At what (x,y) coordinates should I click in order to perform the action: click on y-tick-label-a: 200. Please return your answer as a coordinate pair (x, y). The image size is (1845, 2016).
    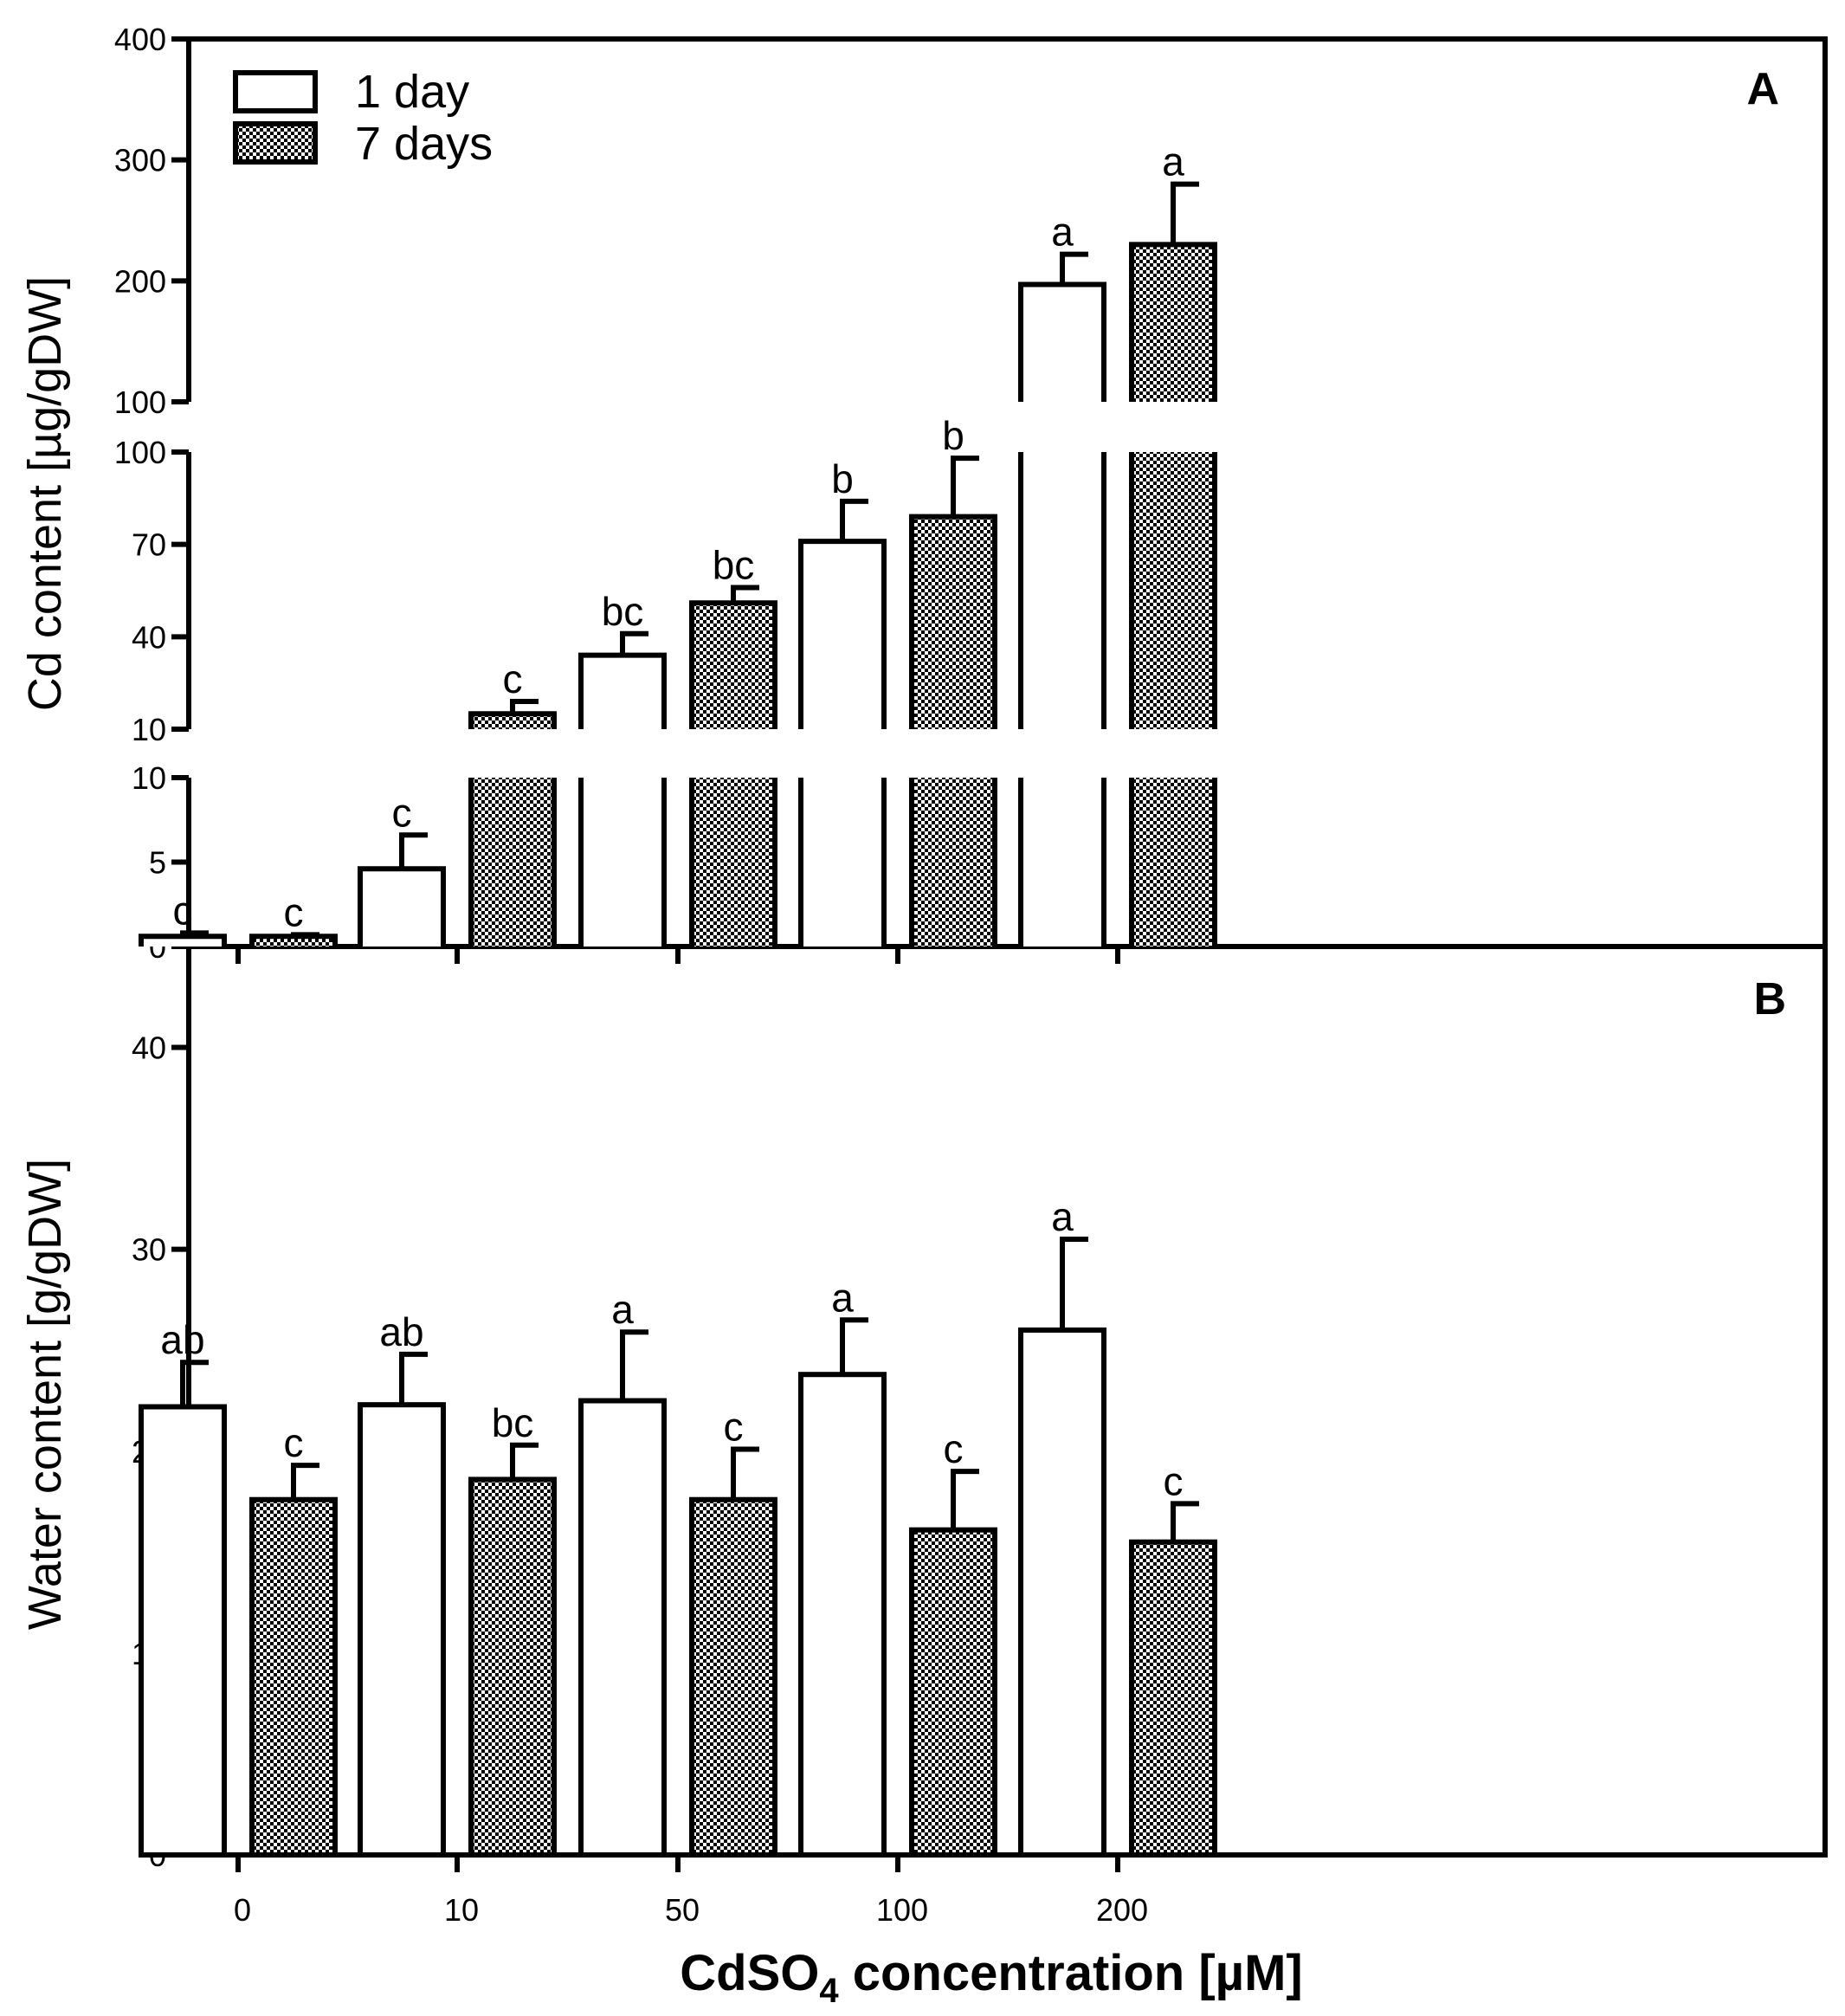
    Looking at the image, I should click on (140, 281).